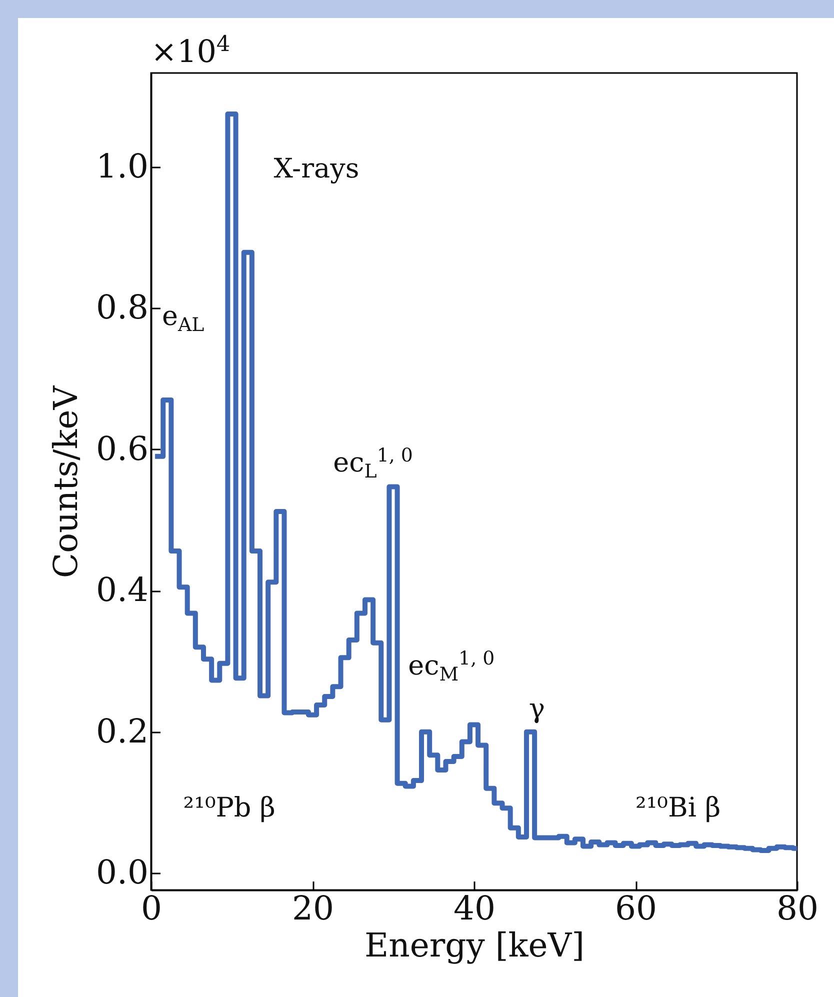  I want to click on annotation: X-rays, so click(317, 169).